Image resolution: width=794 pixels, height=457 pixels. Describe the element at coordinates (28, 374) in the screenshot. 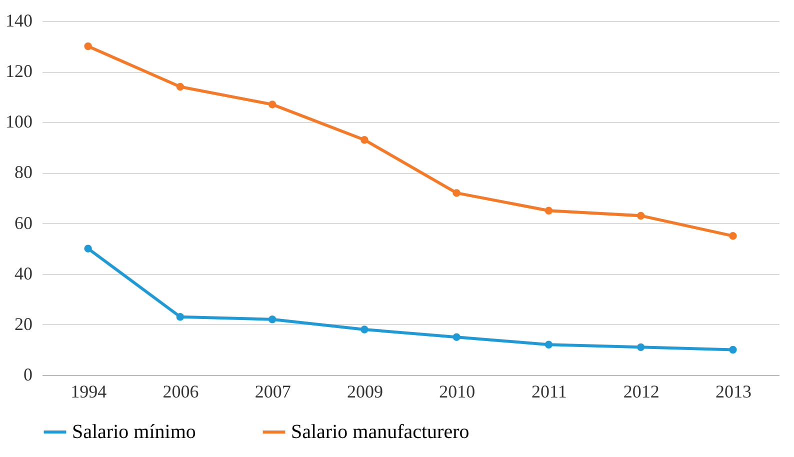

I see `y-tick-label: 0` at that location.